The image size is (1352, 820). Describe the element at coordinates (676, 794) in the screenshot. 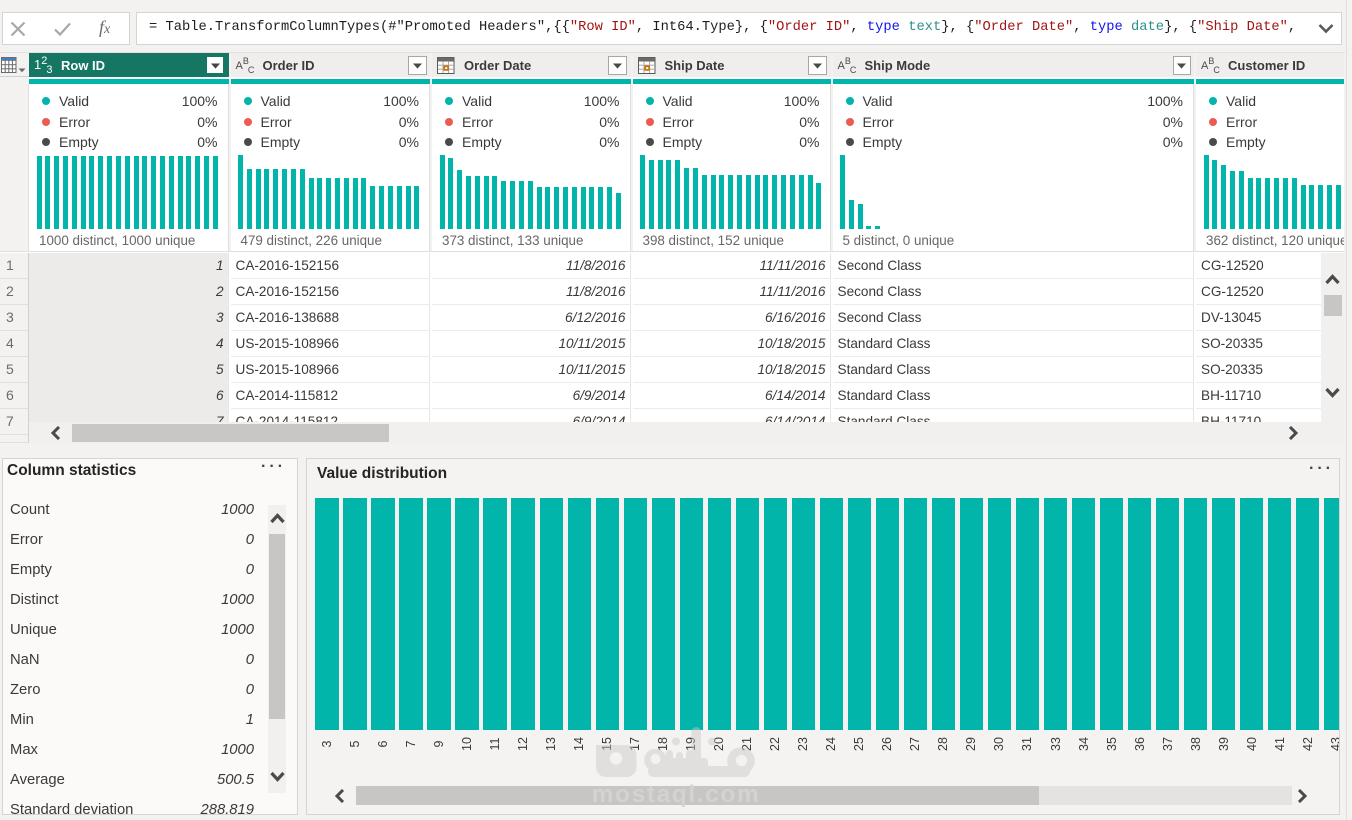

I see `svg-text: mostaql.com` at that location.